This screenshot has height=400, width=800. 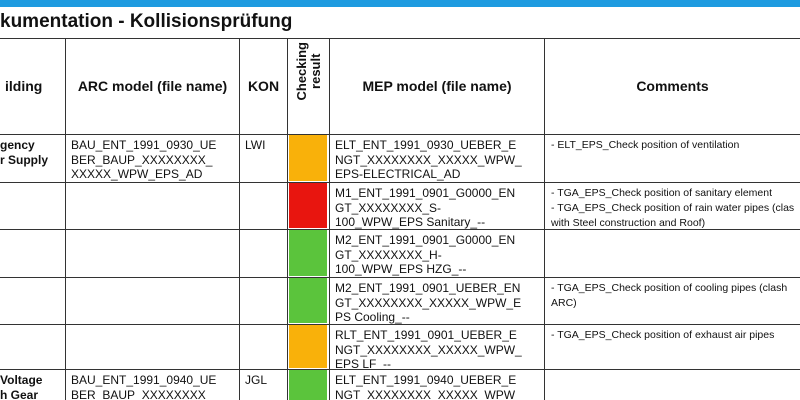 What do you see at coordinates (672, 159) in the screenshot?
I see `comments-cell: - ELT_EPS_Check position of ventilation` at bounding box center [672, 159].